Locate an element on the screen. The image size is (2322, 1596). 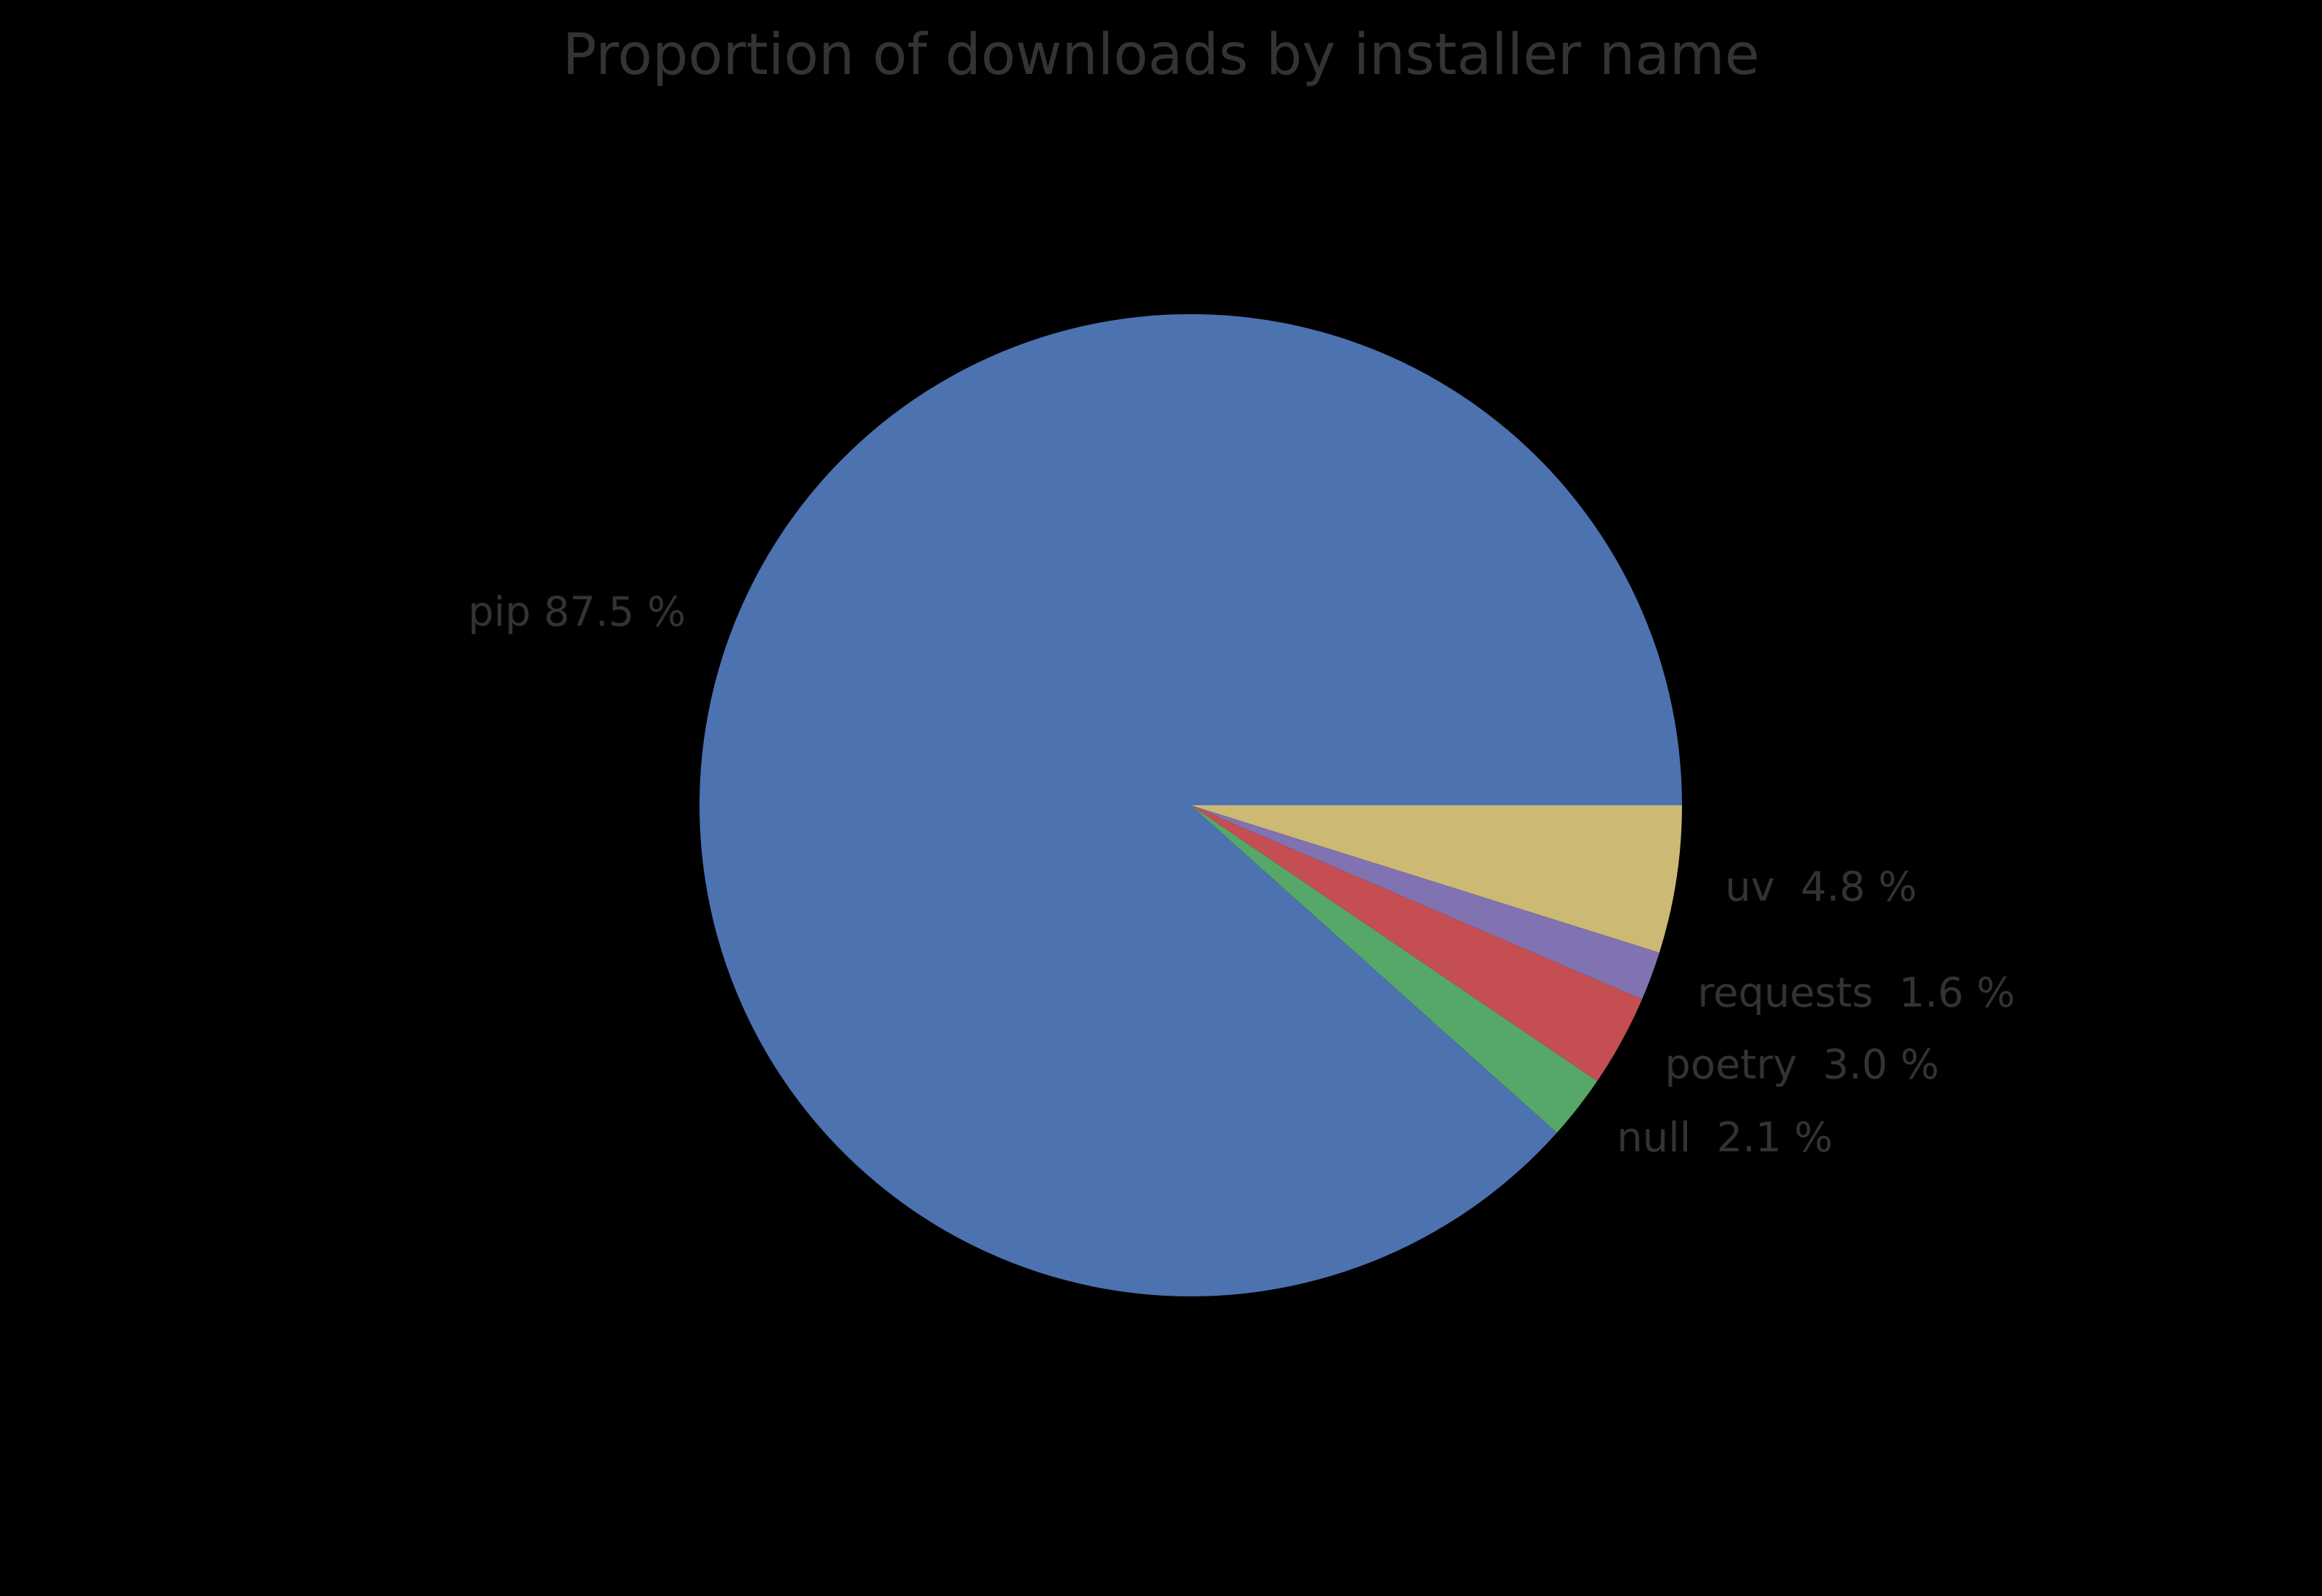
pie-slice-label-requests: requests 1.6 % is located at coordinates (1856, 993).